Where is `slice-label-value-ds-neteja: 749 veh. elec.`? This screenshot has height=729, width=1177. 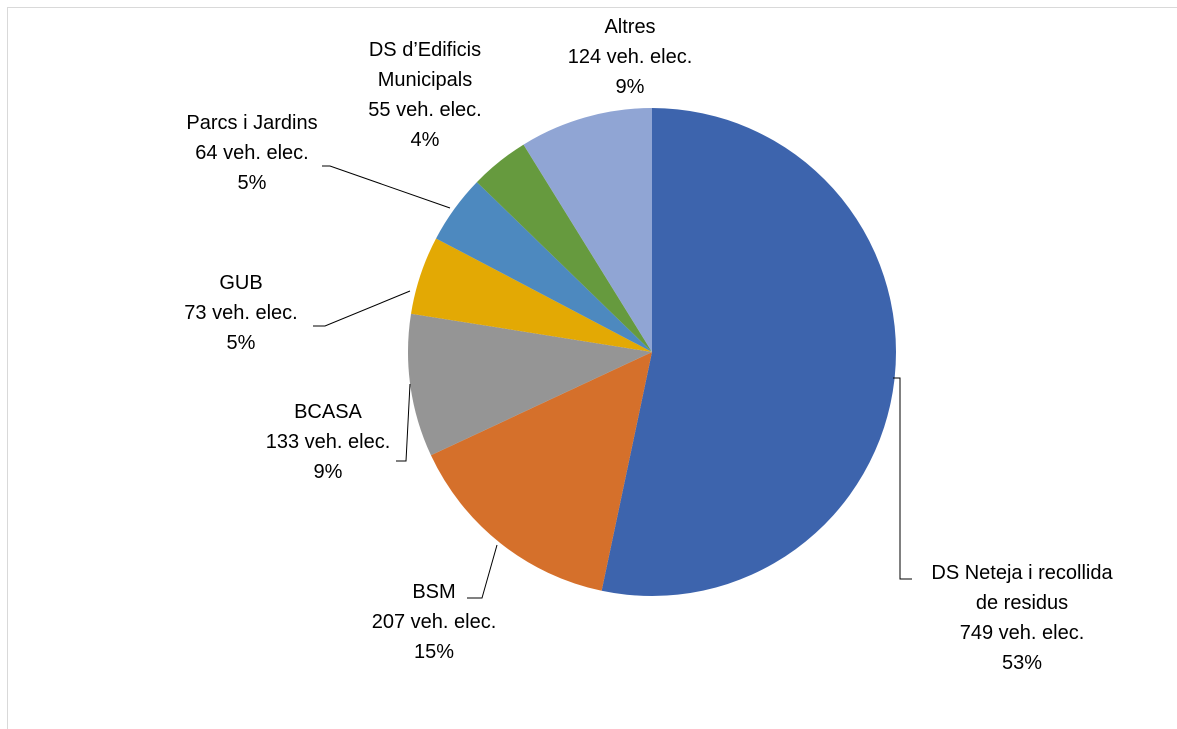 slice-label-value-ds-neteja: 749 veh. elec. is located at coordinates (1022, 633).